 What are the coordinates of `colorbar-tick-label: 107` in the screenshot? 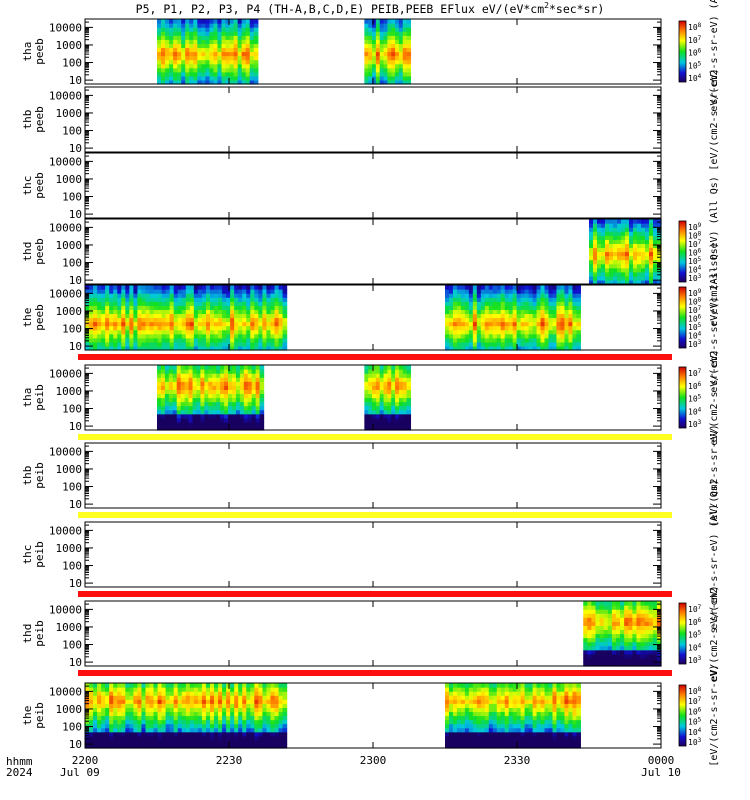 It's located at (695, 40).